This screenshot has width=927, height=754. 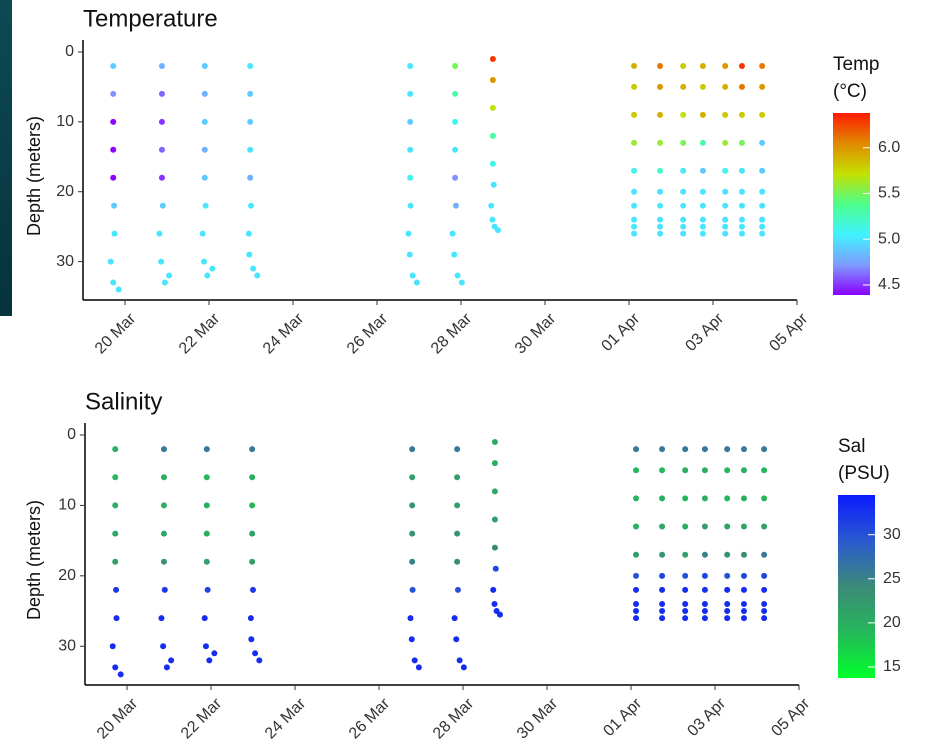 What do you see at coordinates (200, 334) in the screenshot?
I see `x-tick-label: 22 Mar` at bounding box center [200, 334].